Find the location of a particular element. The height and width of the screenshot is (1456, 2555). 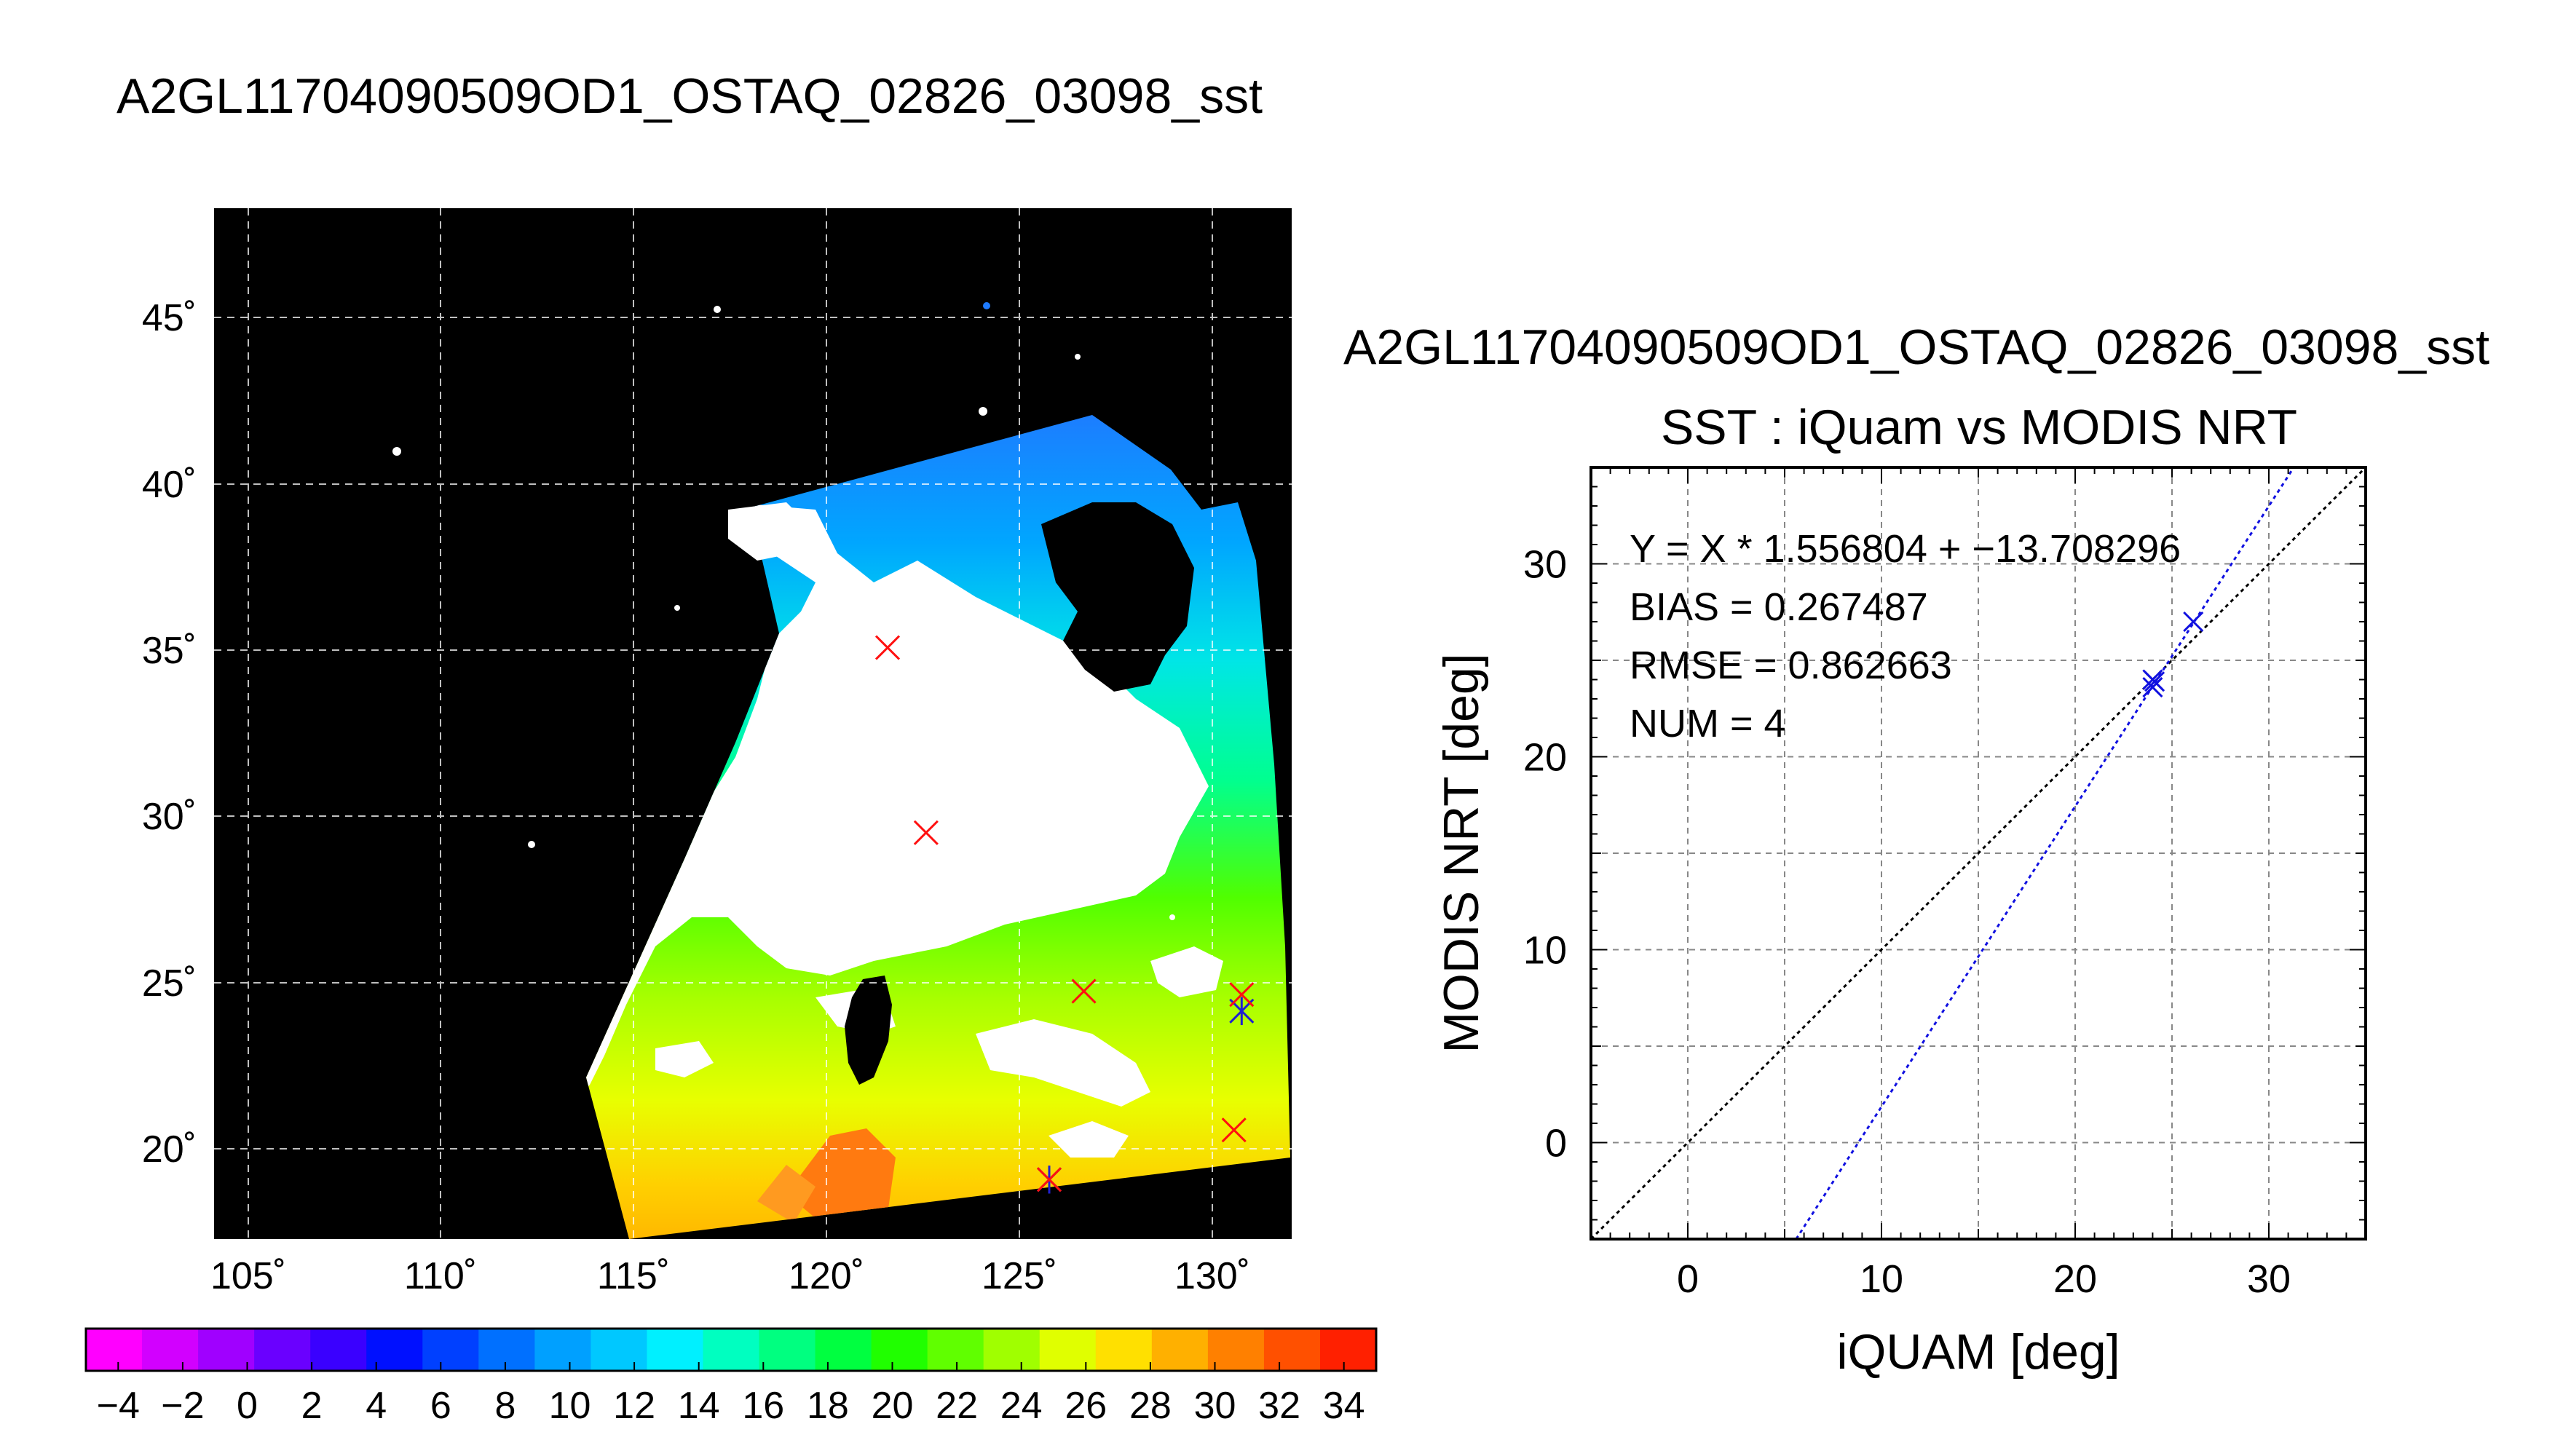

lon-tick-110: 110˚ is located at coordinates (440, 1276).